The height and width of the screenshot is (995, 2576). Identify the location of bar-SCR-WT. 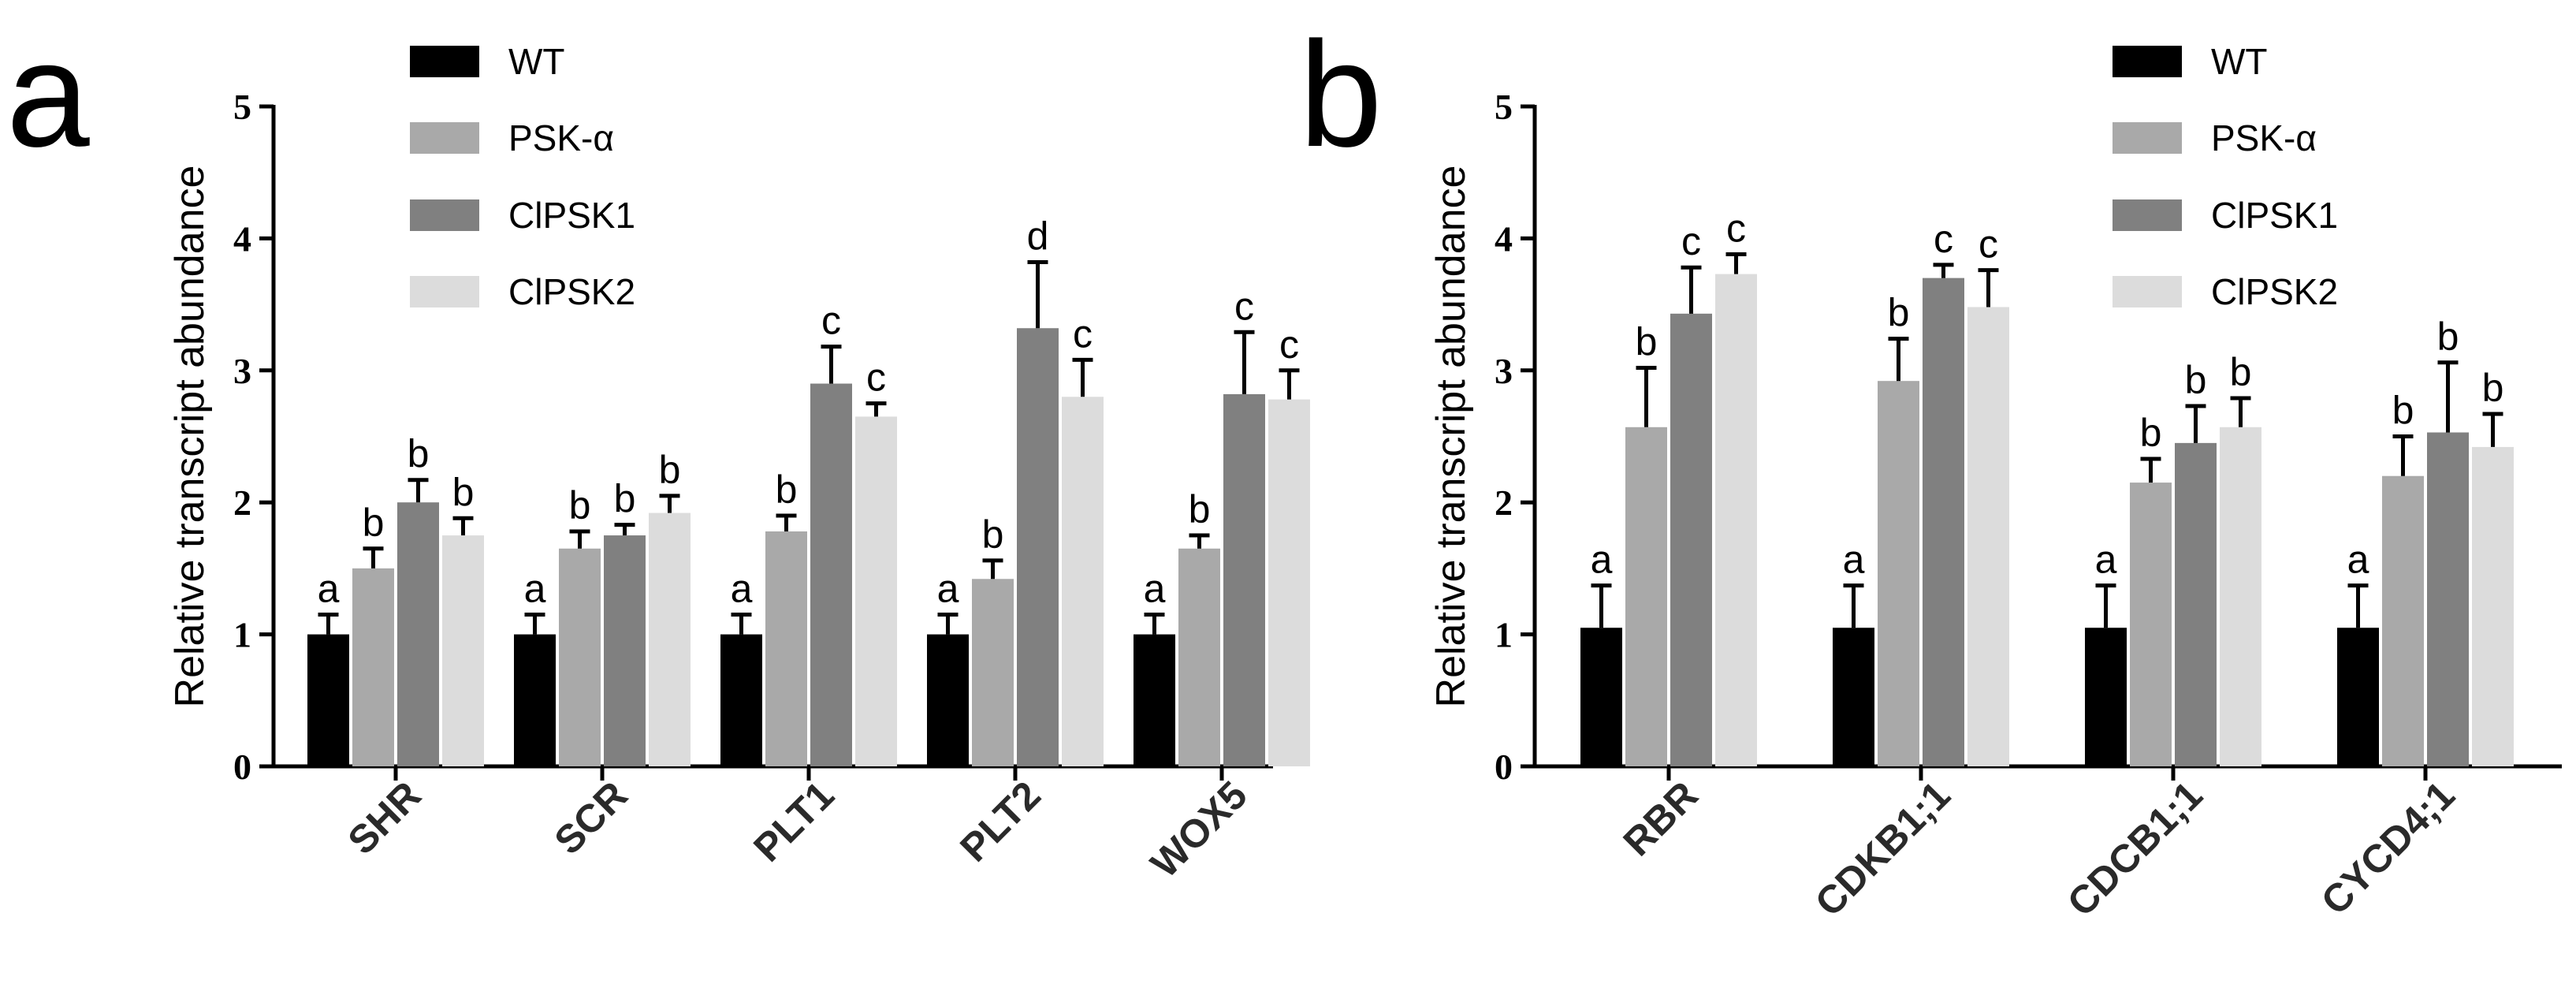
(535, 700).